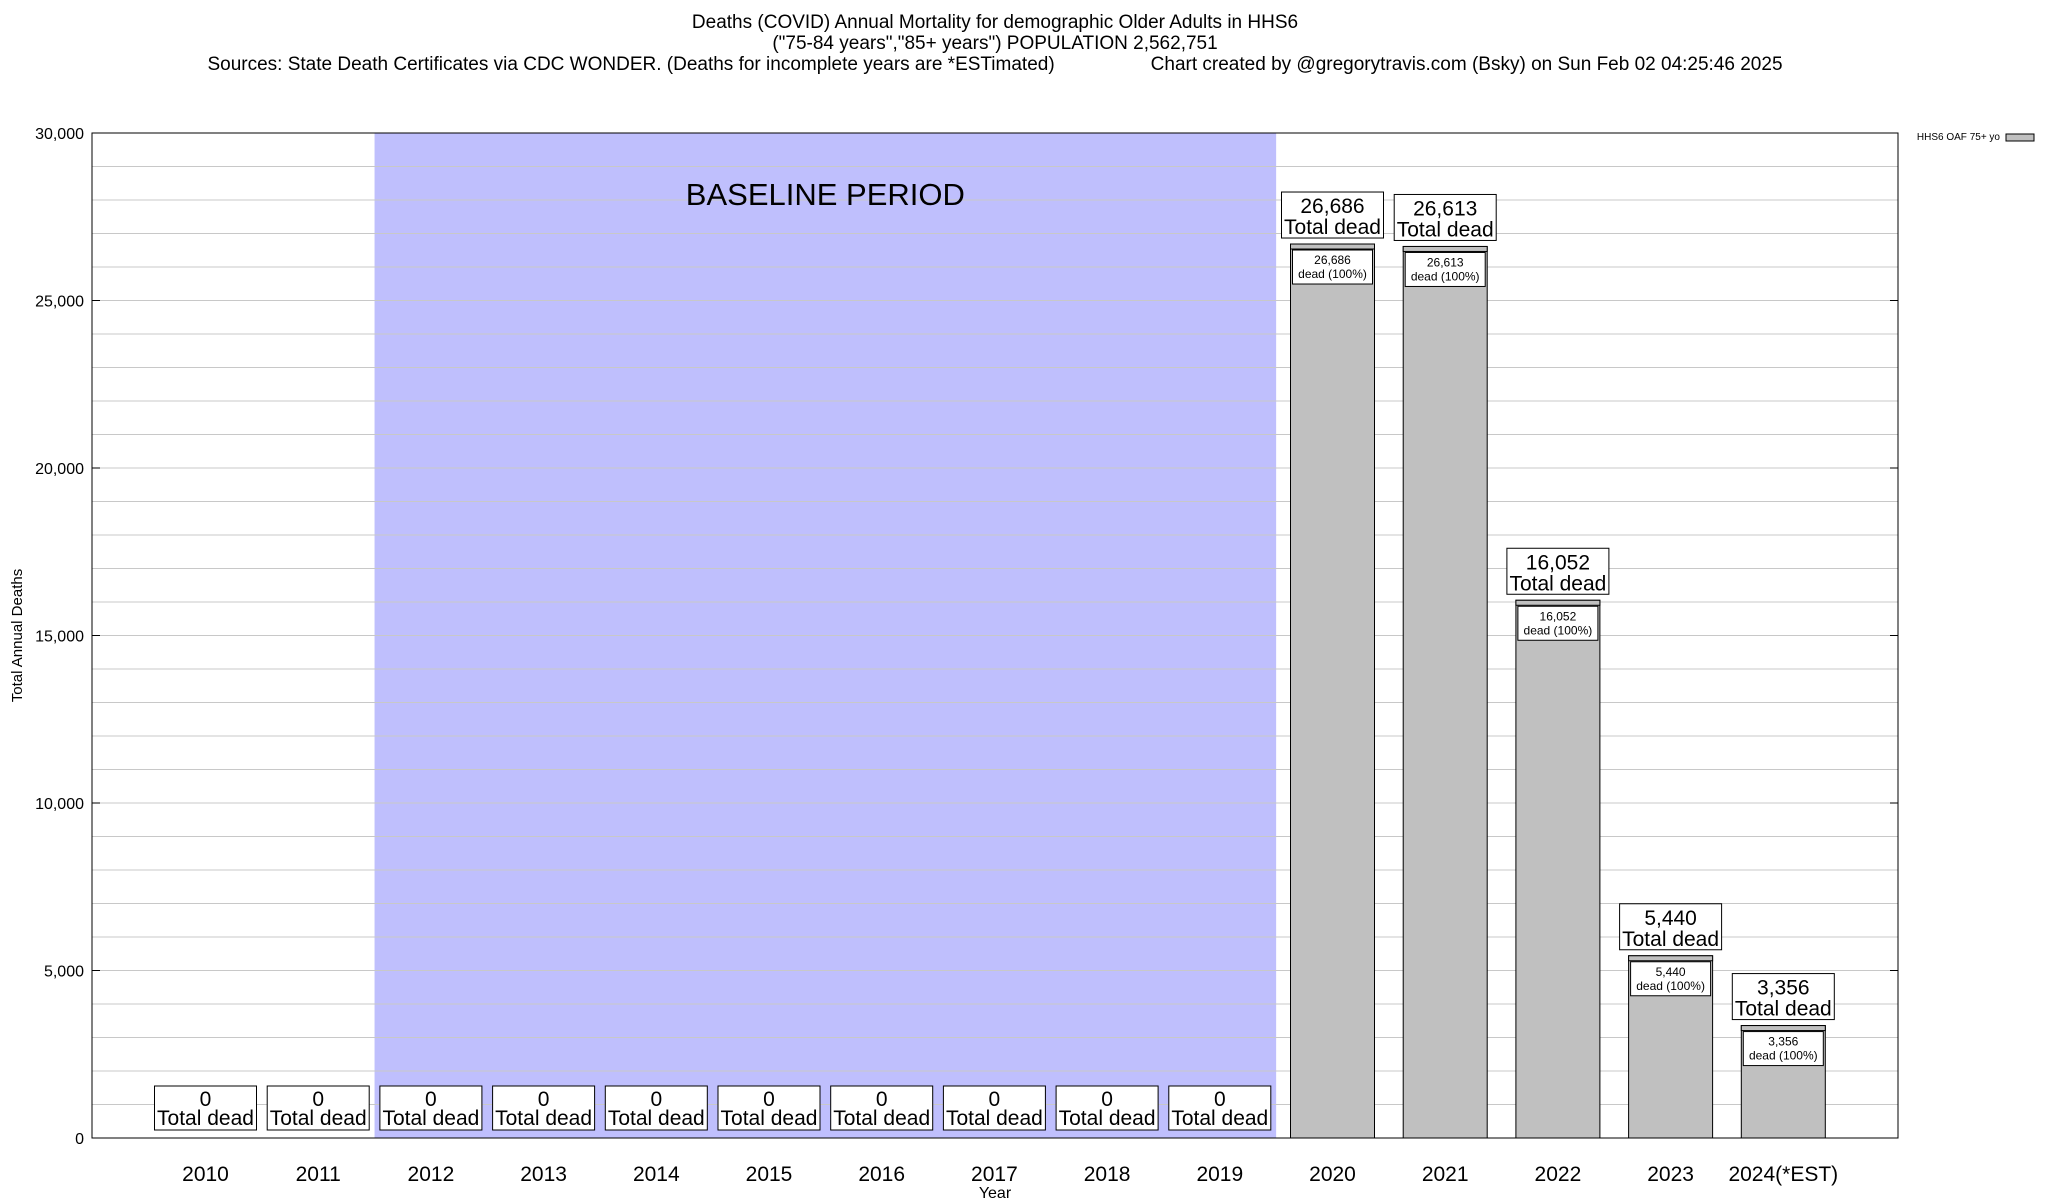 This screenshot has width=2048, height=1200. I want to click on y-tick-label: 30,000, so click(59, 134).